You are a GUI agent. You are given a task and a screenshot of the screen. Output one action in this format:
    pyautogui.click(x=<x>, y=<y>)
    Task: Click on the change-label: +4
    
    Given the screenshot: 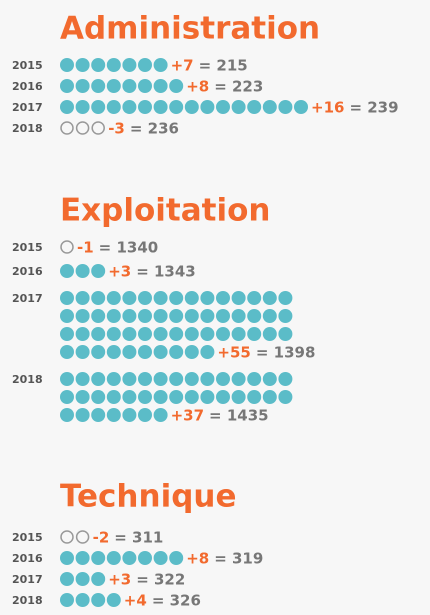 What is the action you would take?
    pyautogui.click(x=135, y=601)
    